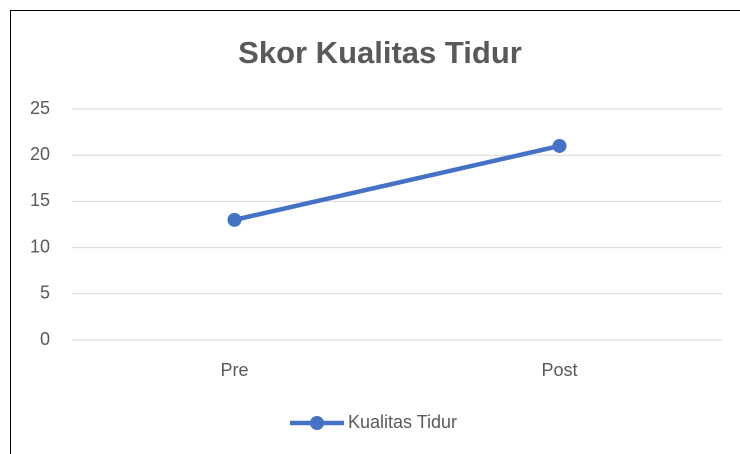 The width and height of the screenshot is (740, 454). I want to click on line-series, so click(397, 183).